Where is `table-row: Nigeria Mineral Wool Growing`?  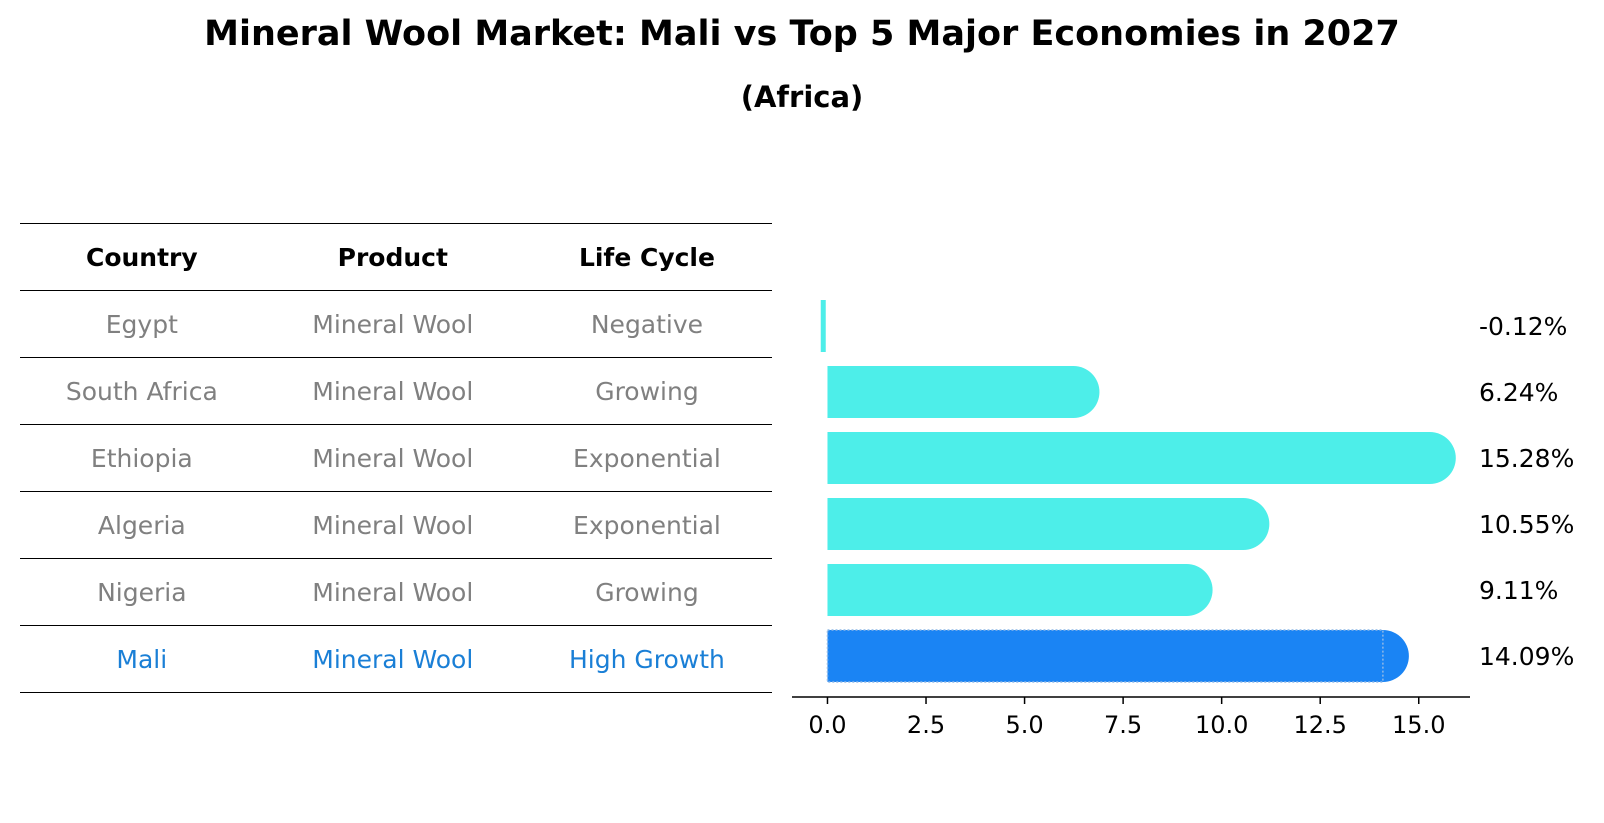 table-row: Nigeria Mineral Wool Growing is located at coordinates (396, 592).